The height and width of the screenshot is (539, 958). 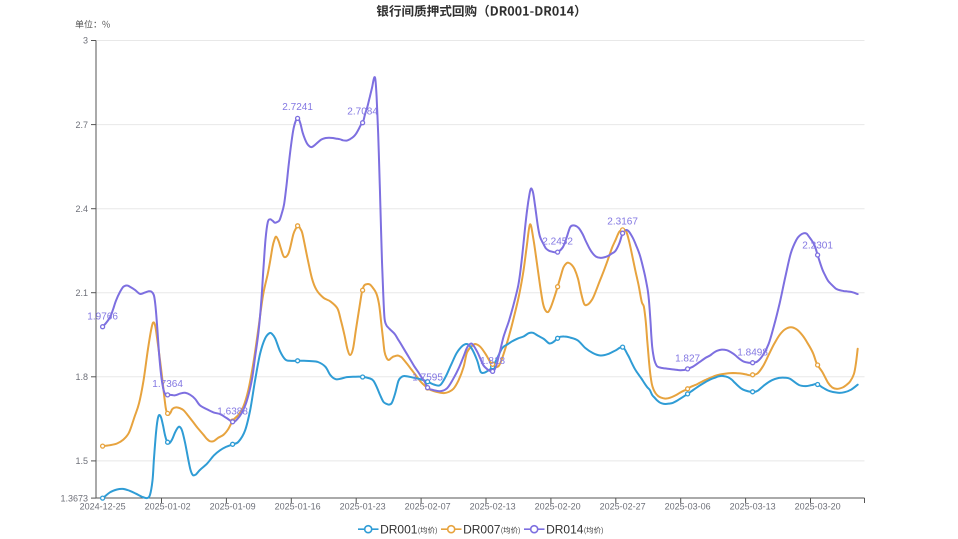 What do you see at coordinates (168, 507) in the screenshot?
I see `svg-text: 2025-01-02` at bounding box center [168, 507].